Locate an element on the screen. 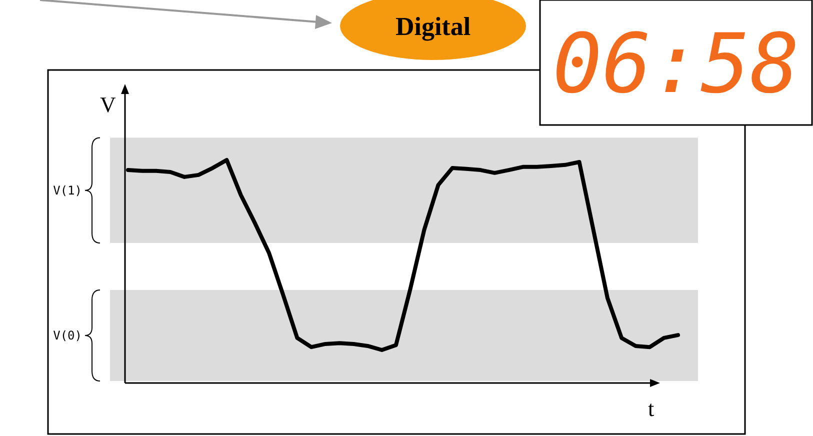 This screenshot has height=436, width=813. y-axis-title: V is located at coordinates (108, 104).